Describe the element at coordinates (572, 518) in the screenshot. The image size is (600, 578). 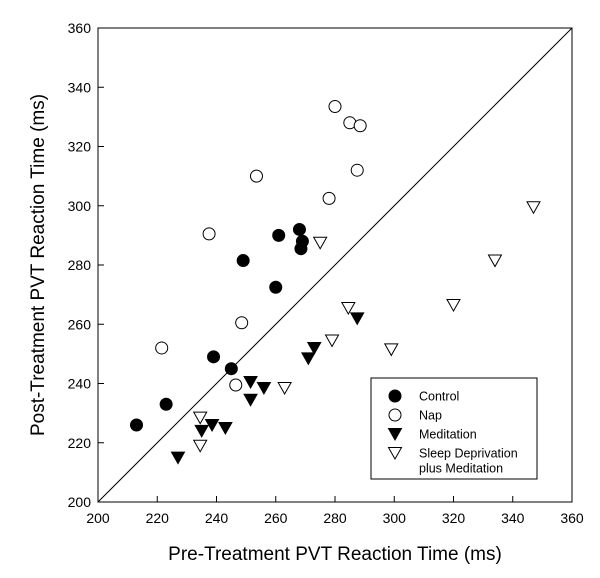
I see `x-tick-label: 360` at that location.